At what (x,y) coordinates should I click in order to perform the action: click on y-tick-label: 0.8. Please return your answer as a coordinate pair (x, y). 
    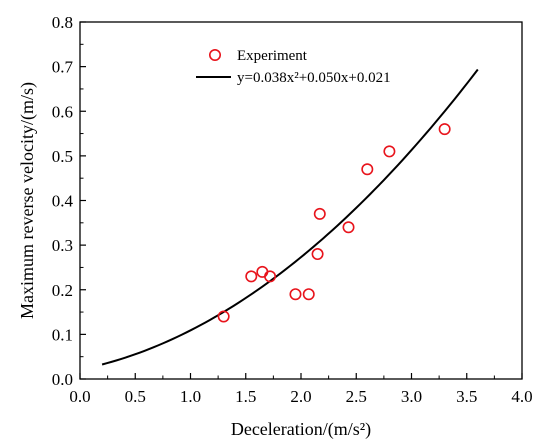
    Looking at the image, I should click on (62, 22).